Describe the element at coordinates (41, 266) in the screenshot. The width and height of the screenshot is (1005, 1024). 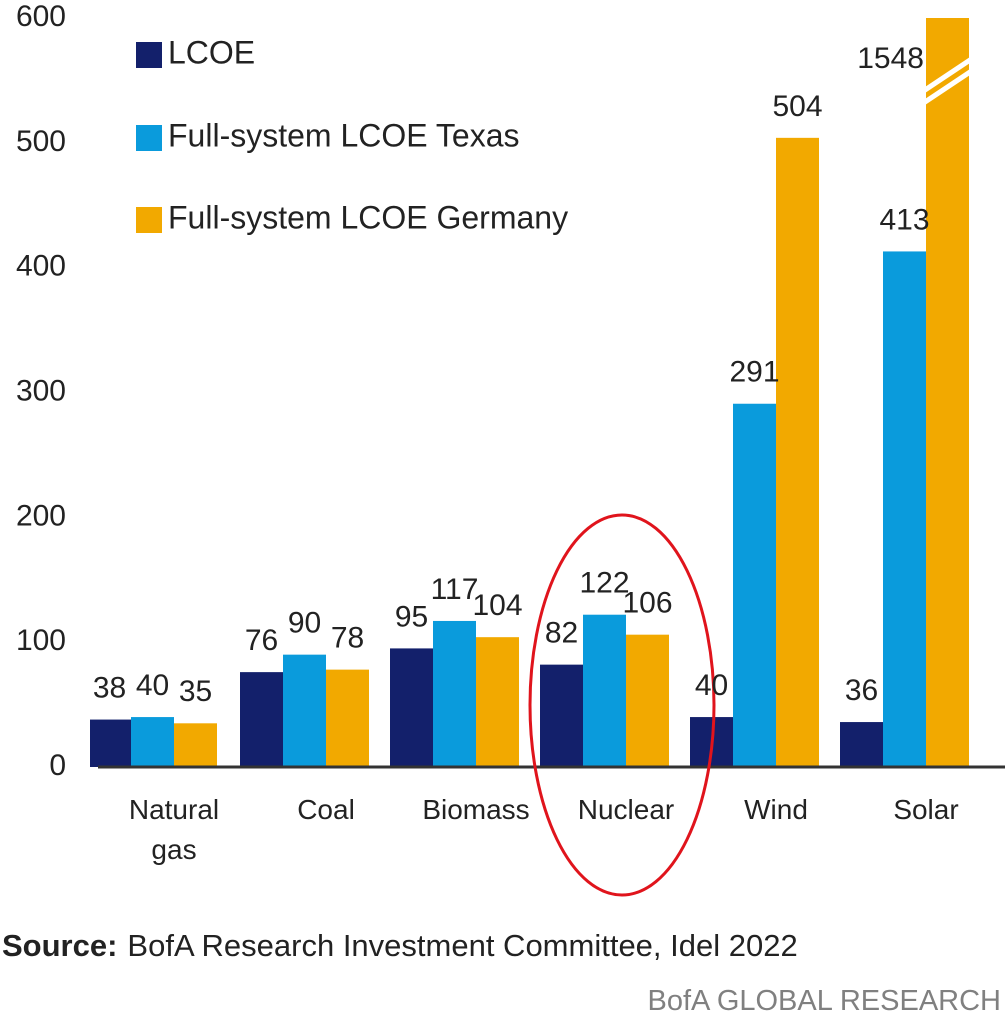
I see `y-tick-label: 400` at that location.